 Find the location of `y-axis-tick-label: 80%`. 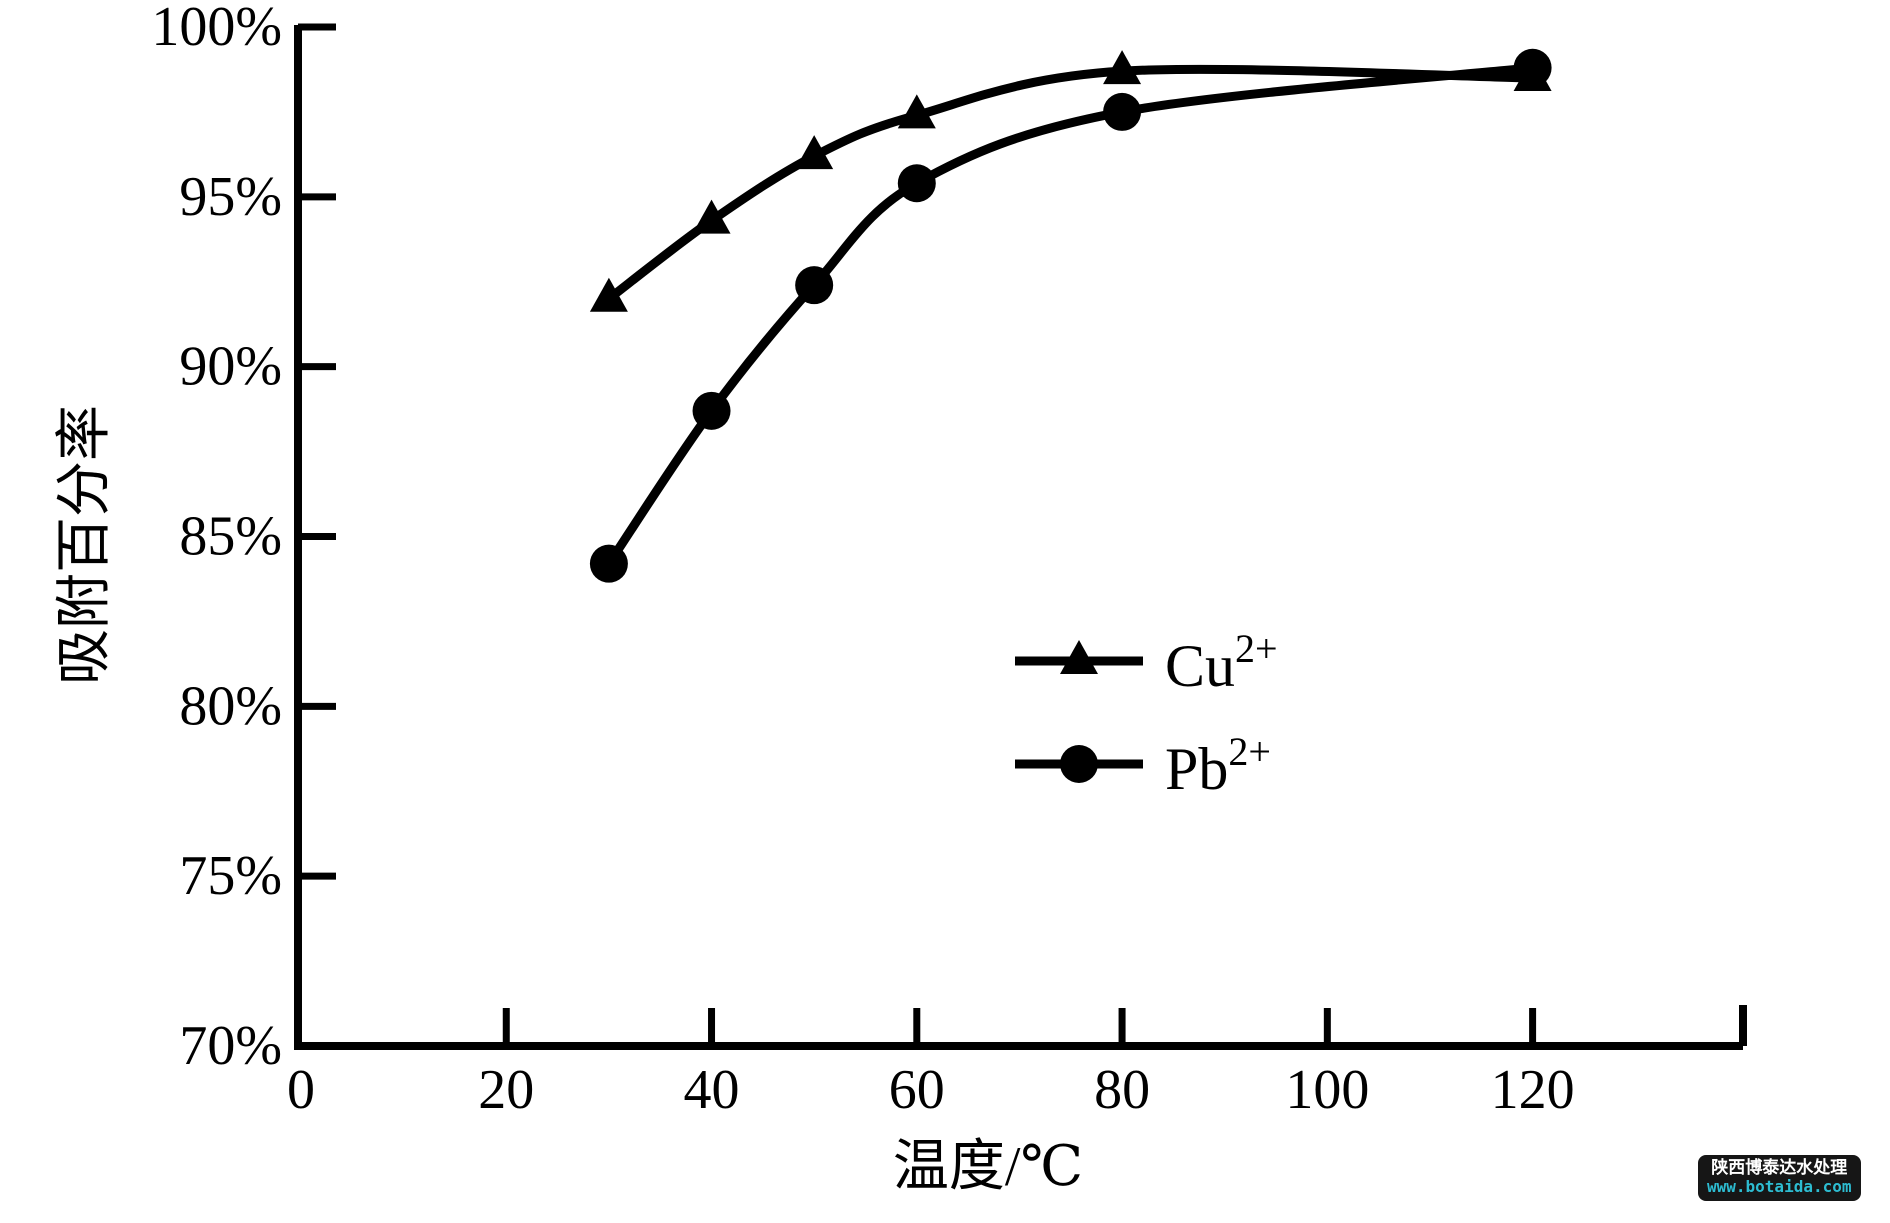

y-axis-tick-label: 80% is located at coordinates (230, 706).